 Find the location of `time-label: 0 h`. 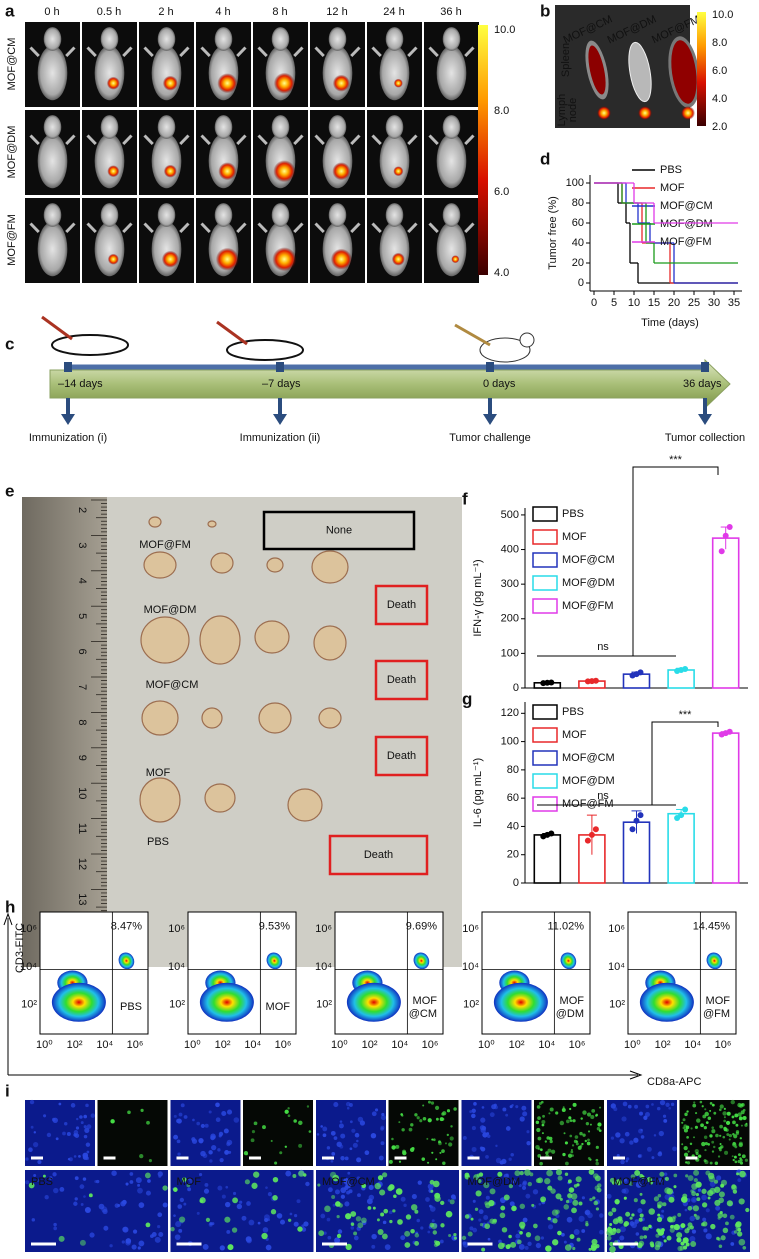

time-label: 0 h is located at coordinates (51, 12).